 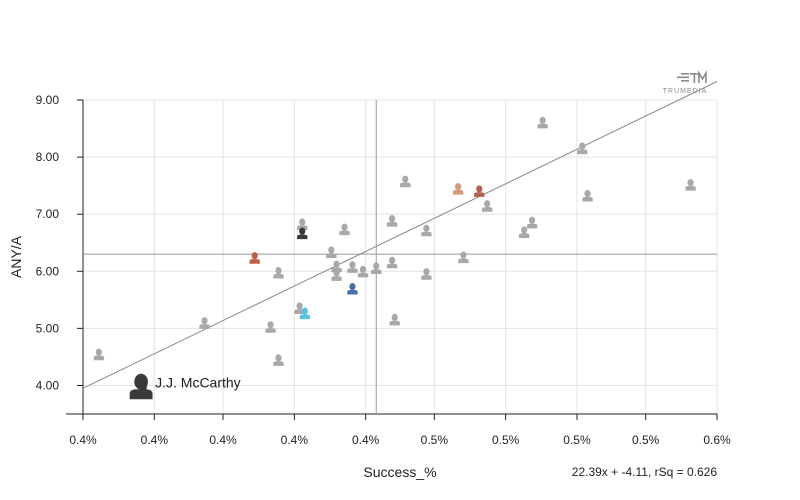 What do you see at coordinates (48, 157) in the screenshot?
I see `y-tick-label: 8.00` at bounding box center [48, 157].